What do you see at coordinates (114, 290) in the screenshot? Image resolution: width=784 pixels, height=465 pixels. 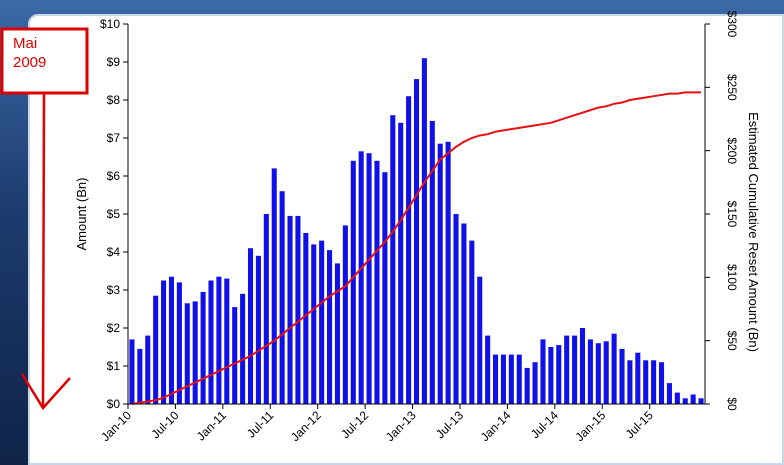 I see `left-y-tick-label: $3` at bounding box center [114, 290].